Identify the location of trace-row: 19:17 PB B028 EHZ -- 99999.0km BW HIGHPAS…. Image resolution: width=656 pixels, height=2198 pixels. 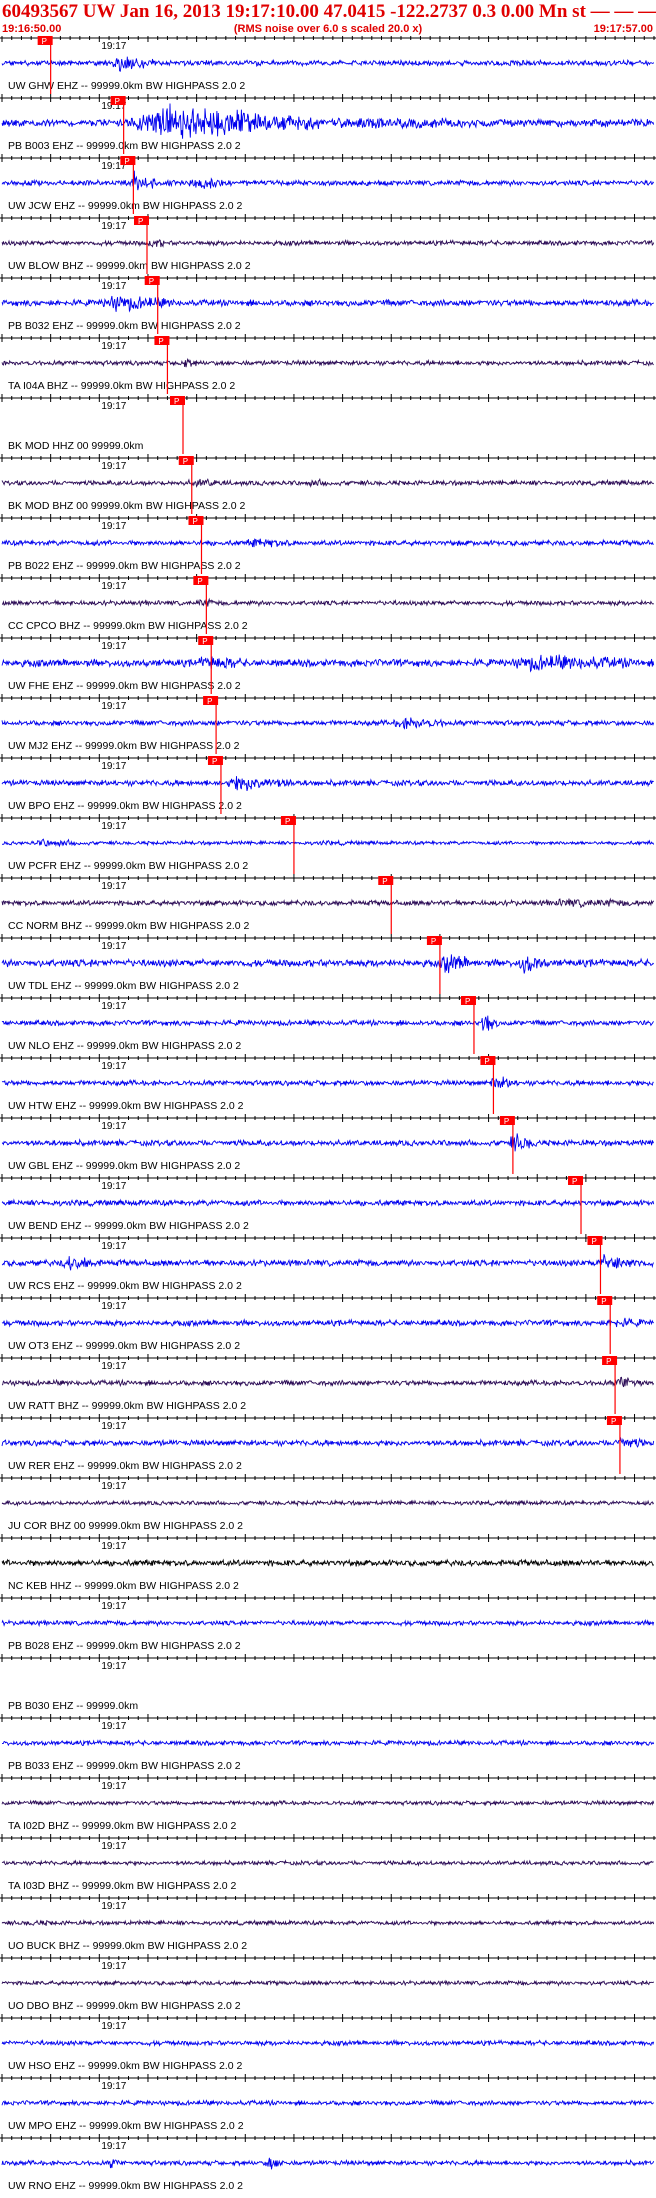
(328, 1623).